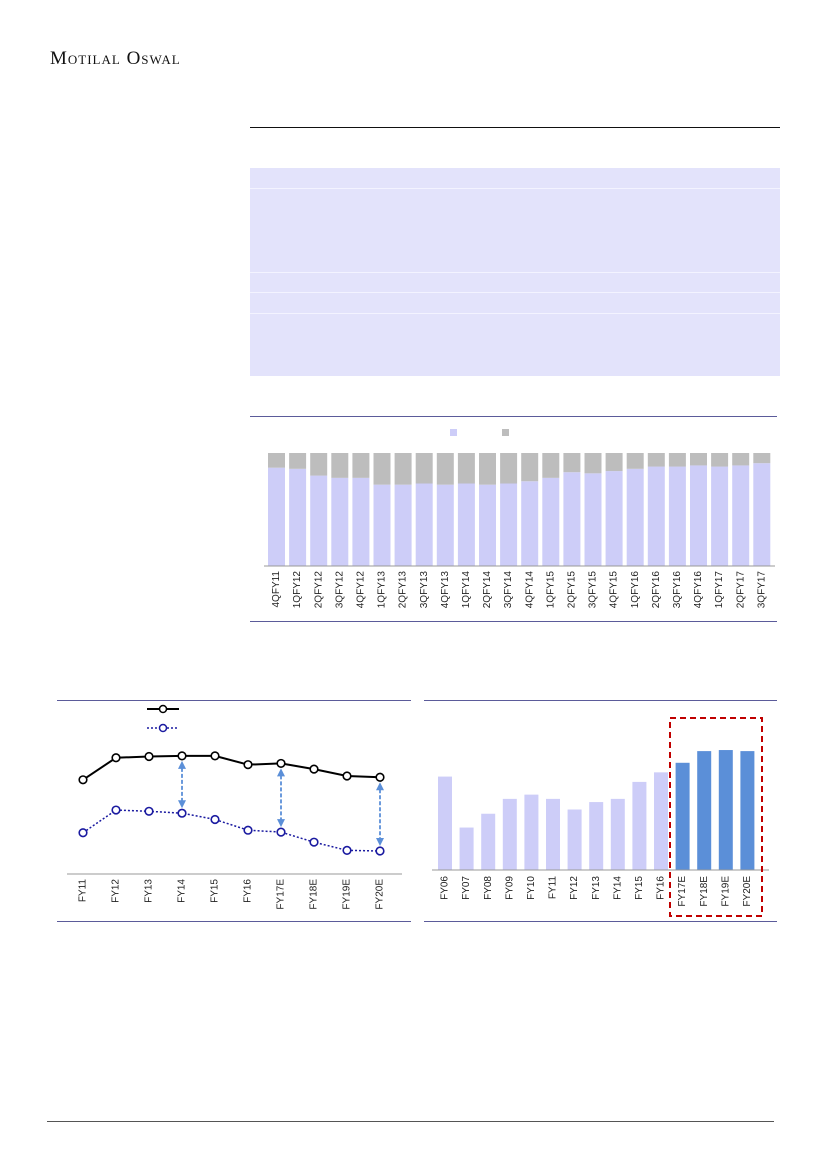  What do you see at coordinates (339, 590) in the screenshot?
I see `x-tick-label: 3QFY12` at bounding box center [339, 590].